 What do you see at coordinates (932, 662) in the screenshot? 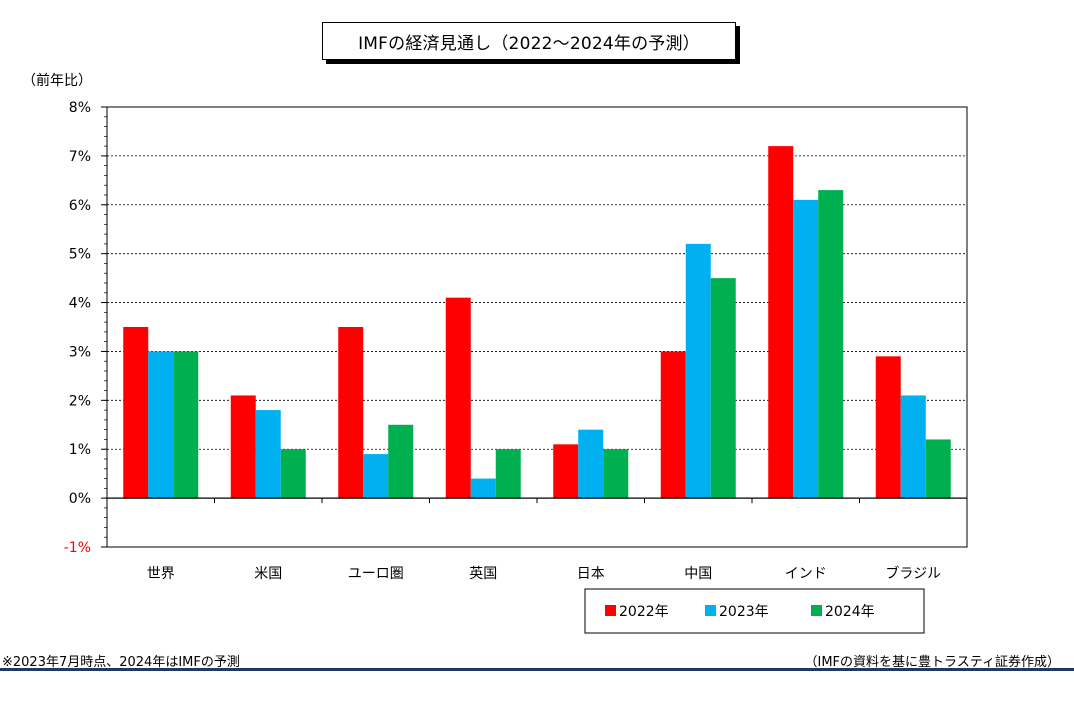
I see `source-note: （IMFの資料を基に豊トラスティ証券作成）` at bounding box center [932, 662].